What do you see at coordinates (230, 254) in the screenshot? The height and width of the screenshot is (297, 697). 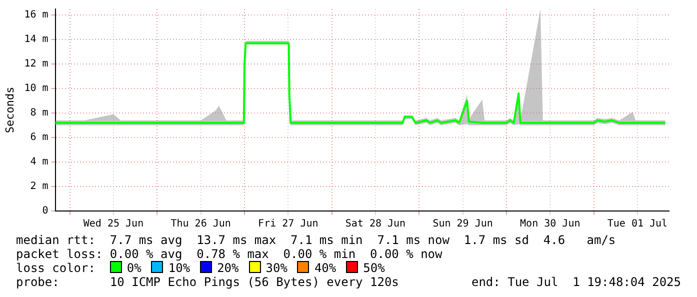 I see `text: packet loss: 0.00 % avg 0.78 % max 0.00 % min 0.00 % now` at bounding box center [230, 254].